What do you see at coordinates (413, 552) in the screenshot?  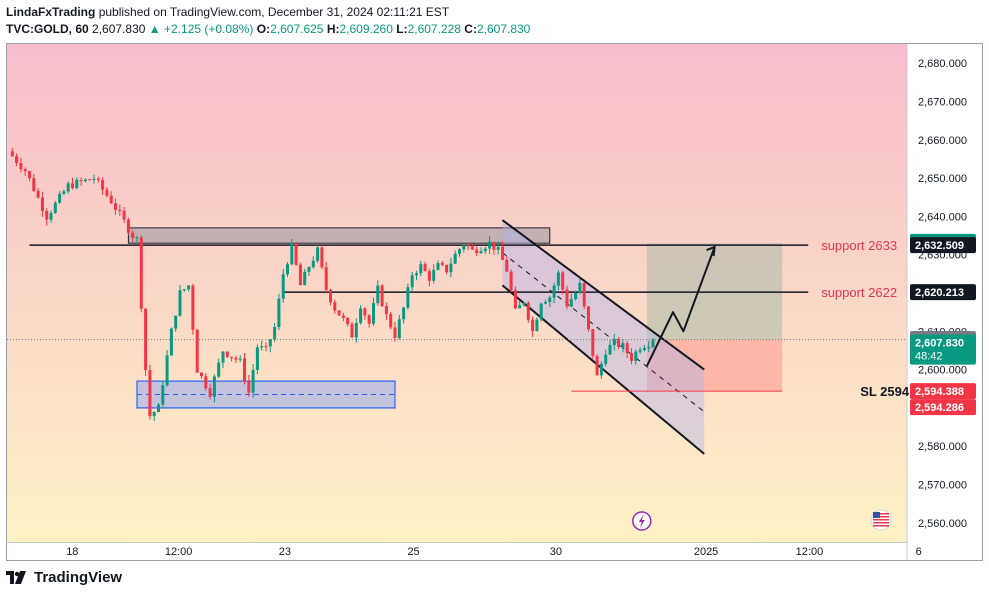 I see `x-tick-label: 25` at bounding box center [413, 552].